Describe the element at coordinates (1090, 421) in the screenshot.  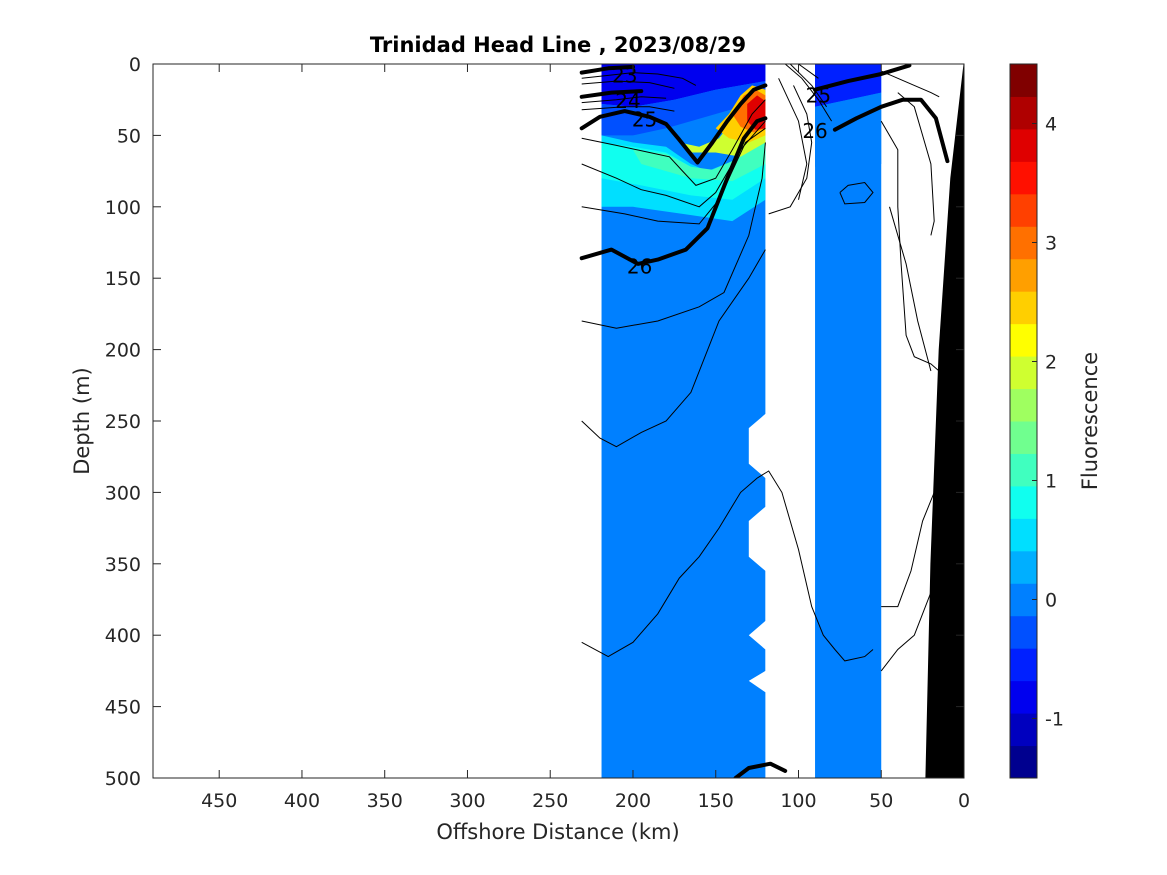
I see `colorbar-label: Fluorescence` at that location.